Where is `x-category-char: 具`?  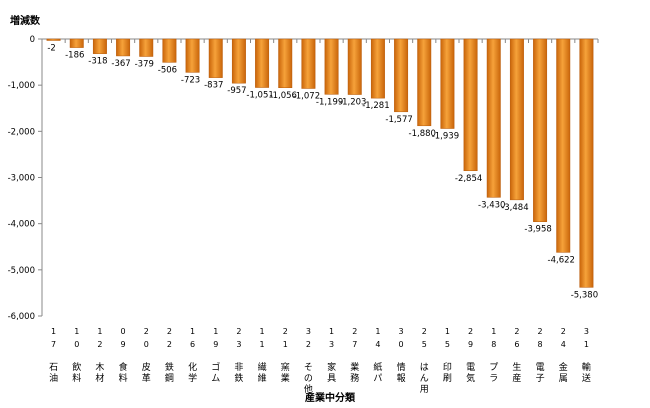
x-category-char: 具 is located at coordinates (331, 378).